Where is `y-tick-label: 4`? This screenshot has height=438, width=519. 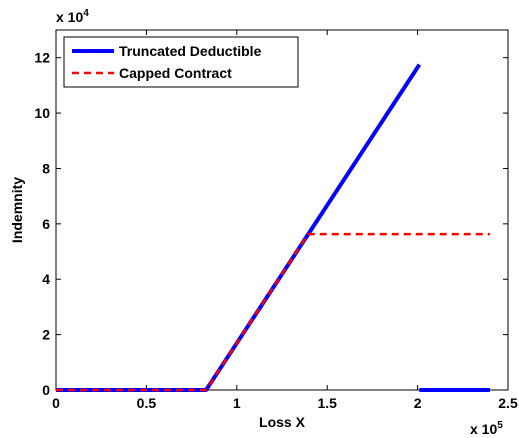 y-tick-label: 4 is located at coordinates (46, 279).